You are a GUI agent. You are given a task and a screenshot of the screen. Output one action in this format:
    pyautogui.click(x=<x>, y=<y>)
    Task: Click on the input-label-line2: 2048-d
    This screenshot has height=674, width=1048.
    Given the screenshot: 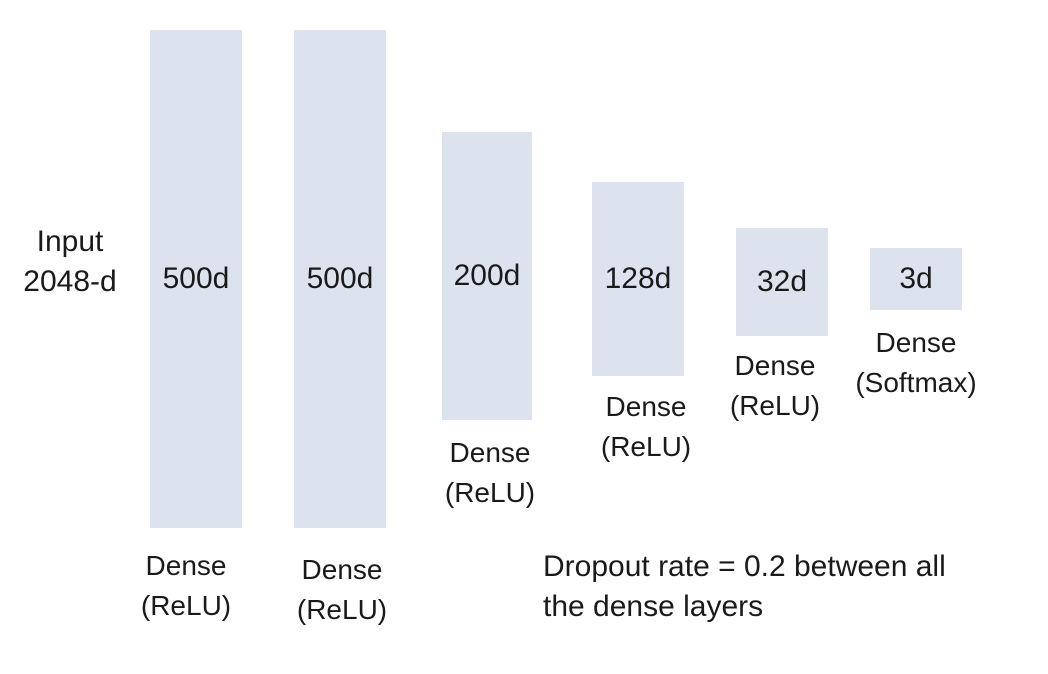 What is the action you would take?
    pyautogui.click(x=70, y=281)
    